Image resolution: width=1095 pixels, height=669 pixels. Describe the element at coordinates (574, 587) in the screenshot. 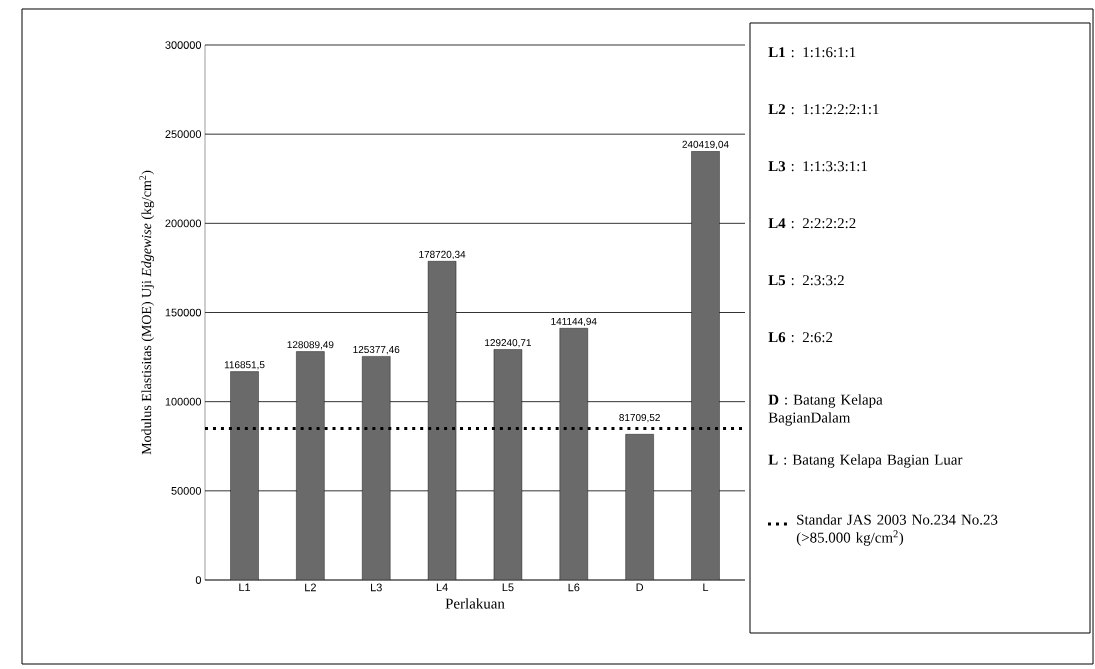

I see `x-tick-label: L6` at that location.